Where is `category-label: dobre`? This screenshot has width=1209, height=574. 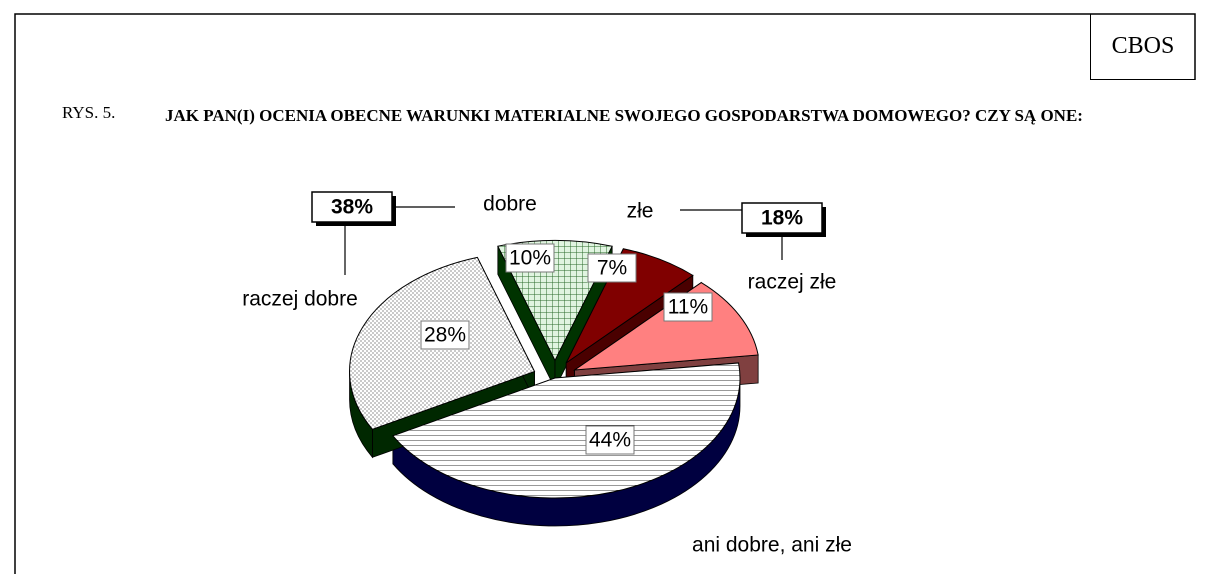
category-label: dobre is located at coordinates (510, 204).